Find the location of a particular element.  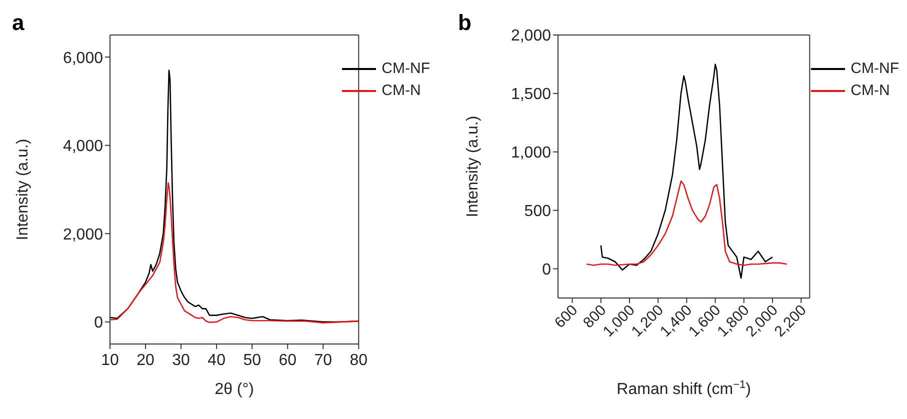

x-axis-title: 2θ (°) is located at coordinates (234, 389).